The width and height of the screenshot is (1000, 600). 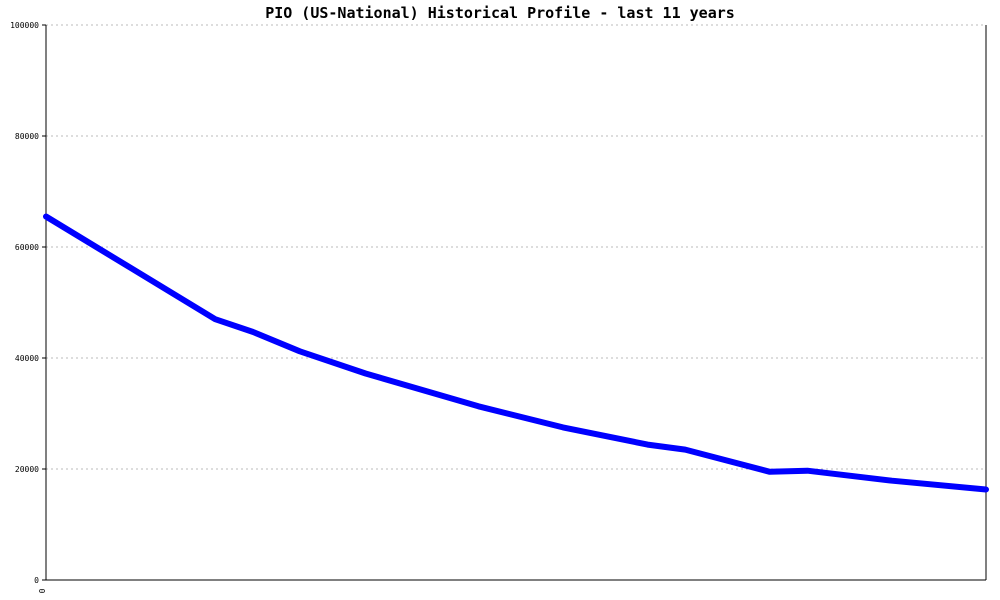 I want to click on y-tick-label: 20000, so click(x=27, y=469).